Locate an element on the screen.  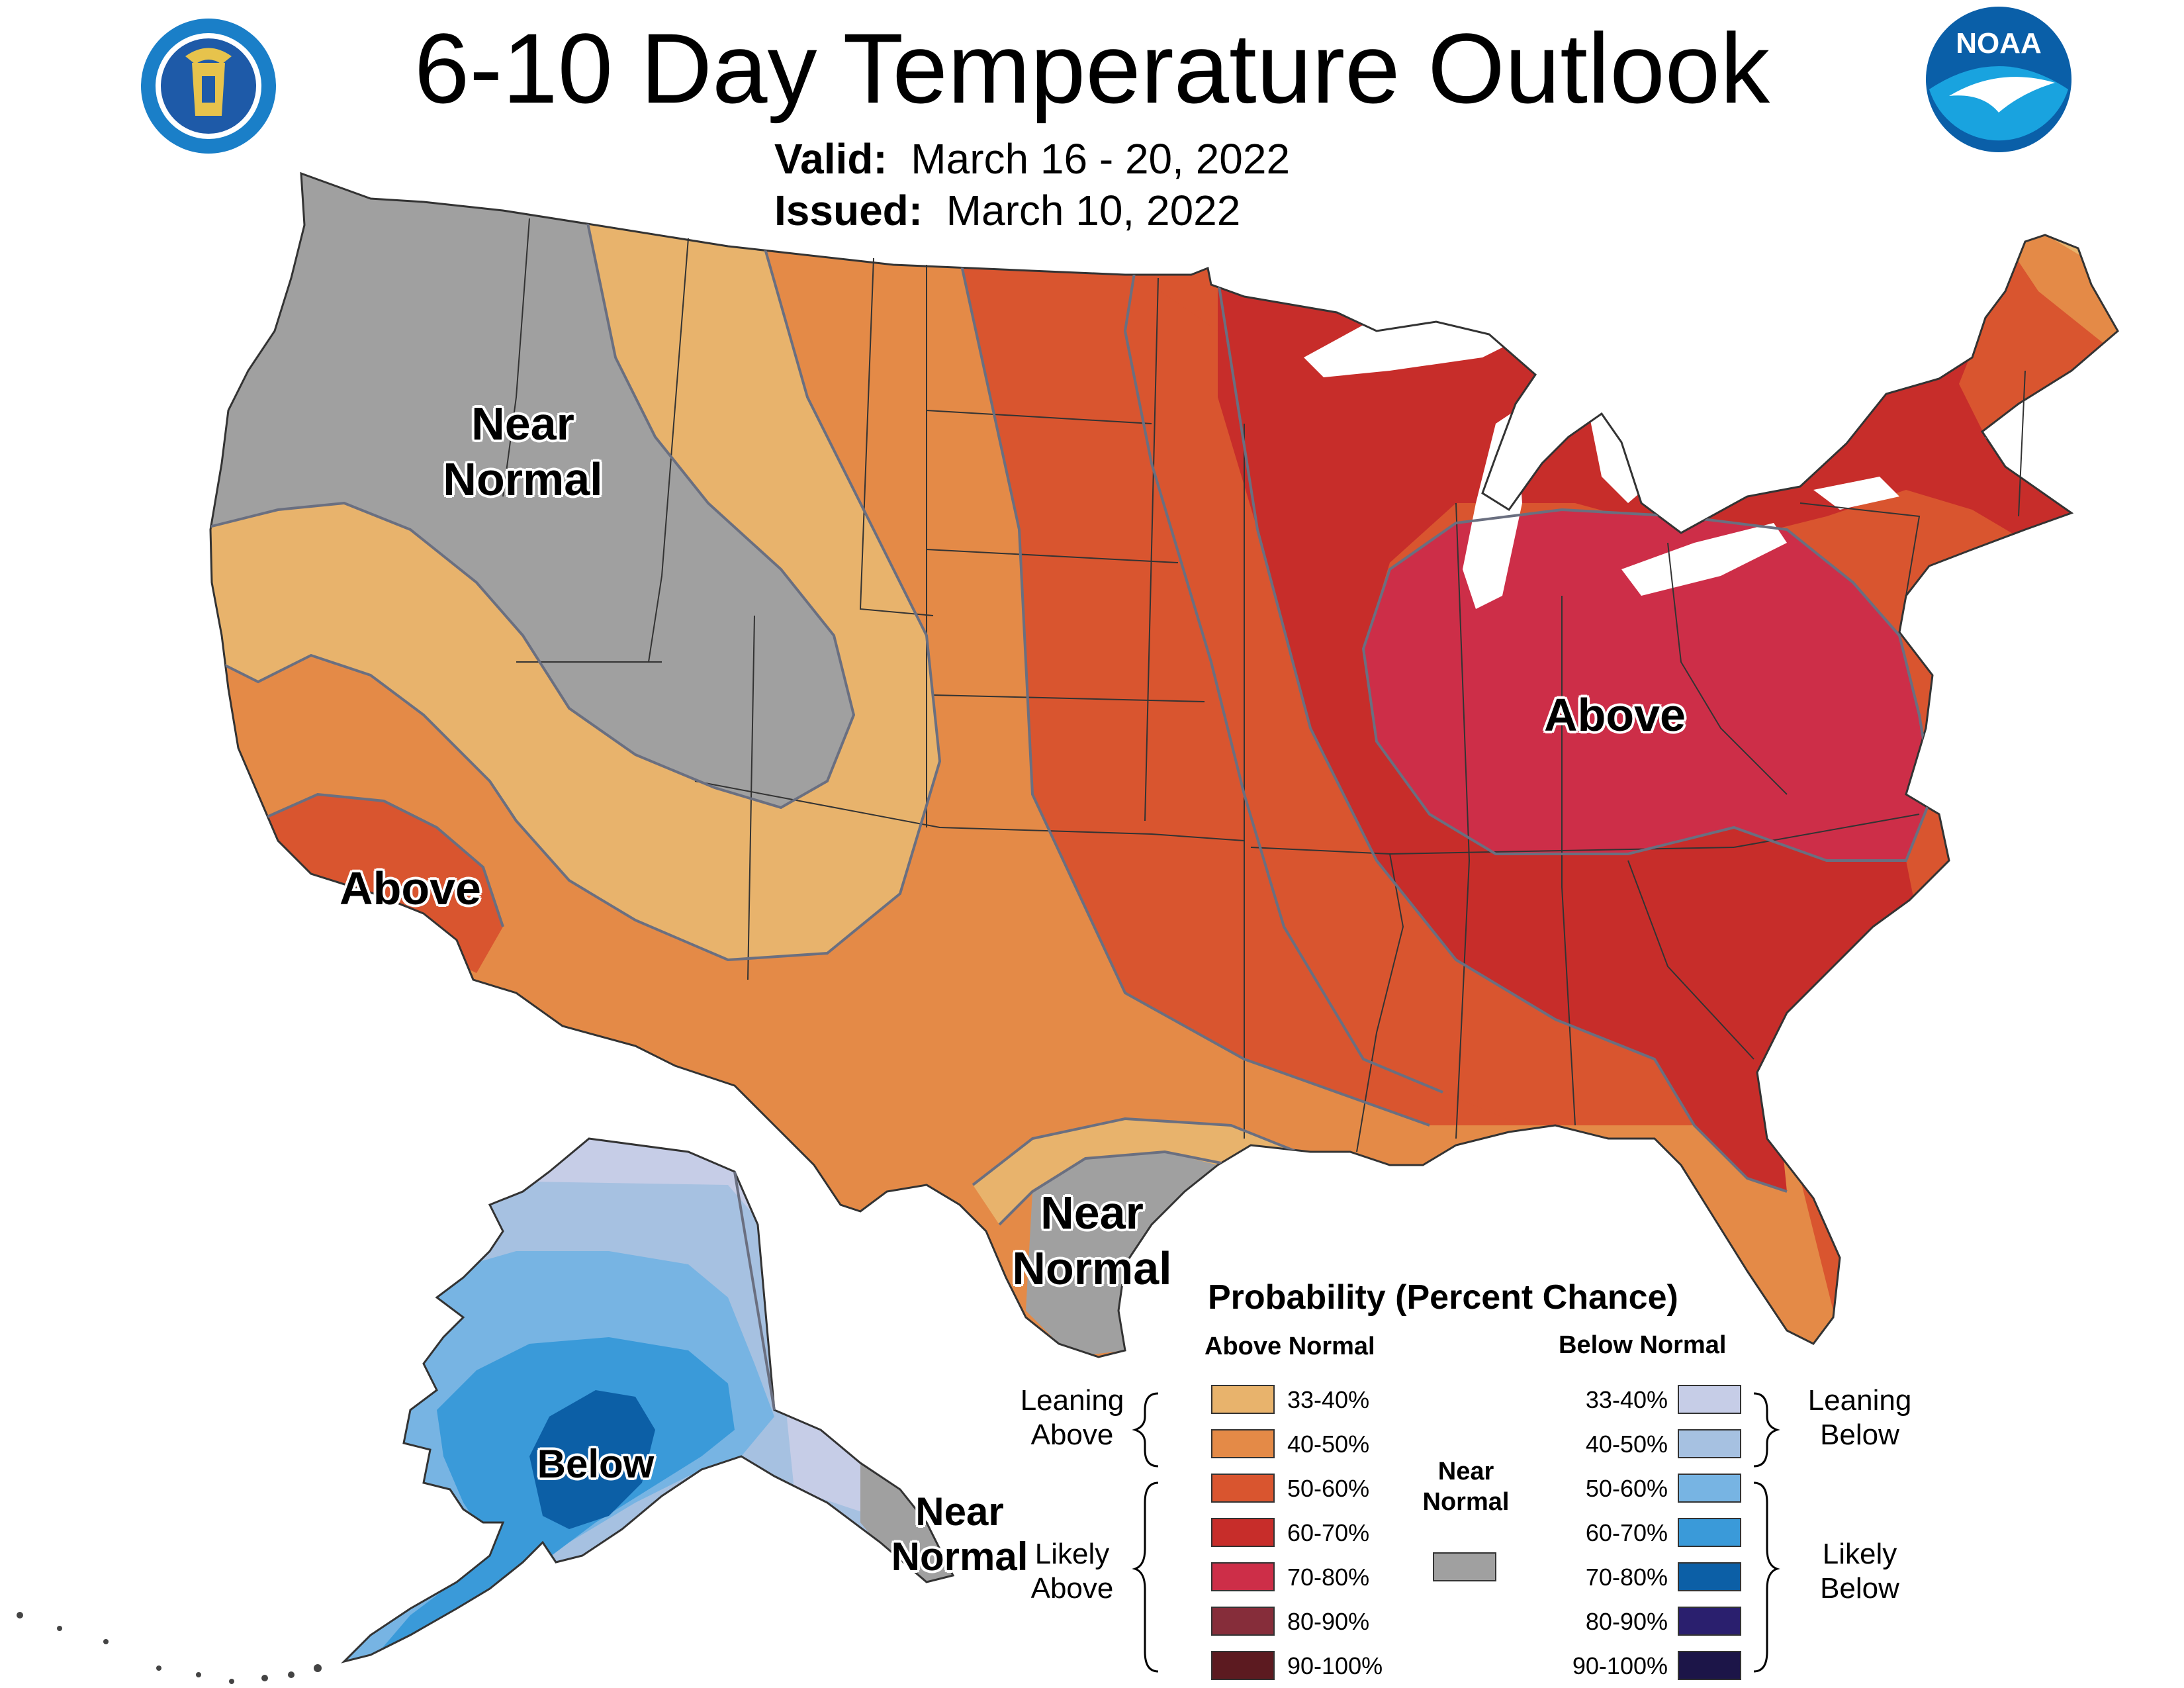
legend-below-label: 60-70% is located at coordinates (1627, 1532).